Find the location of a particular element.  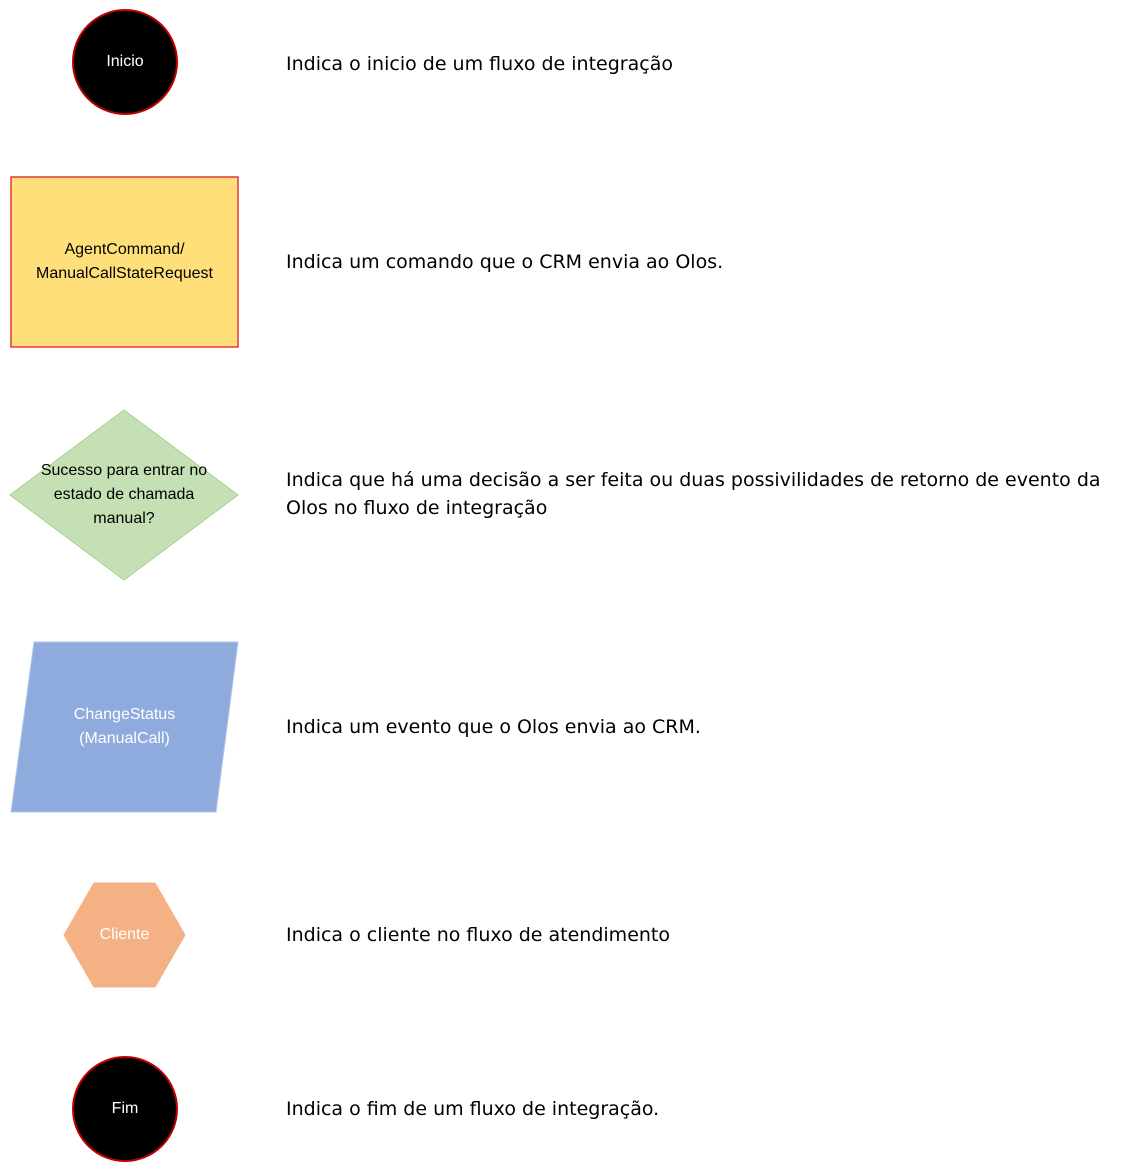

decision-diamond is located at coordinates (124, 495).